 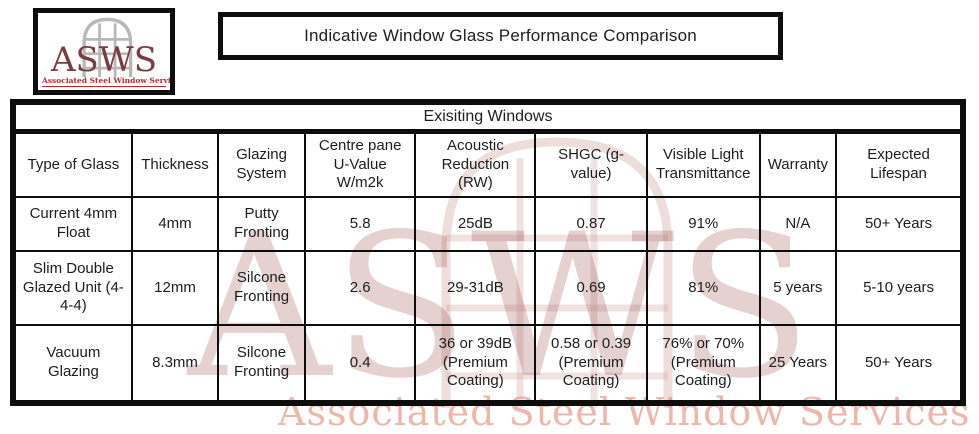 What do you see at coordinates (72, 164) in the screenshot?
I see `col-header-type-of-glass: Type of Glass` at bounding box center [72, 164].